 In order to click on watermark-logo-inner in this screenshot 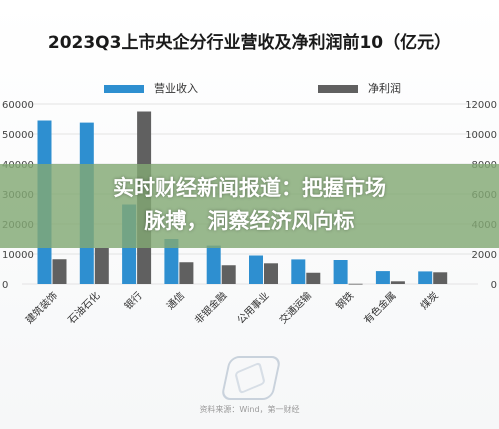, I will do `click(250, 378)`.